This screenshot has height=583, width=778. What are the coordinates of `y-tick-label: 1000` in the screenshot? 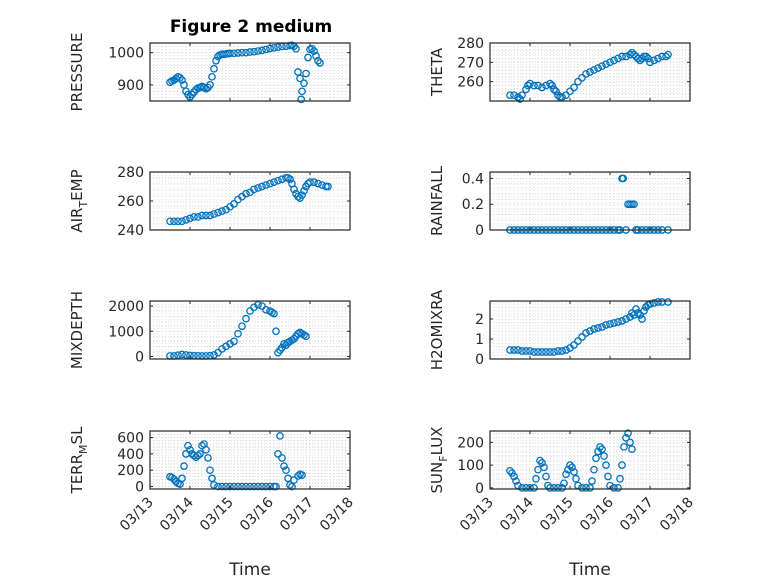 It's located at (126, 54).